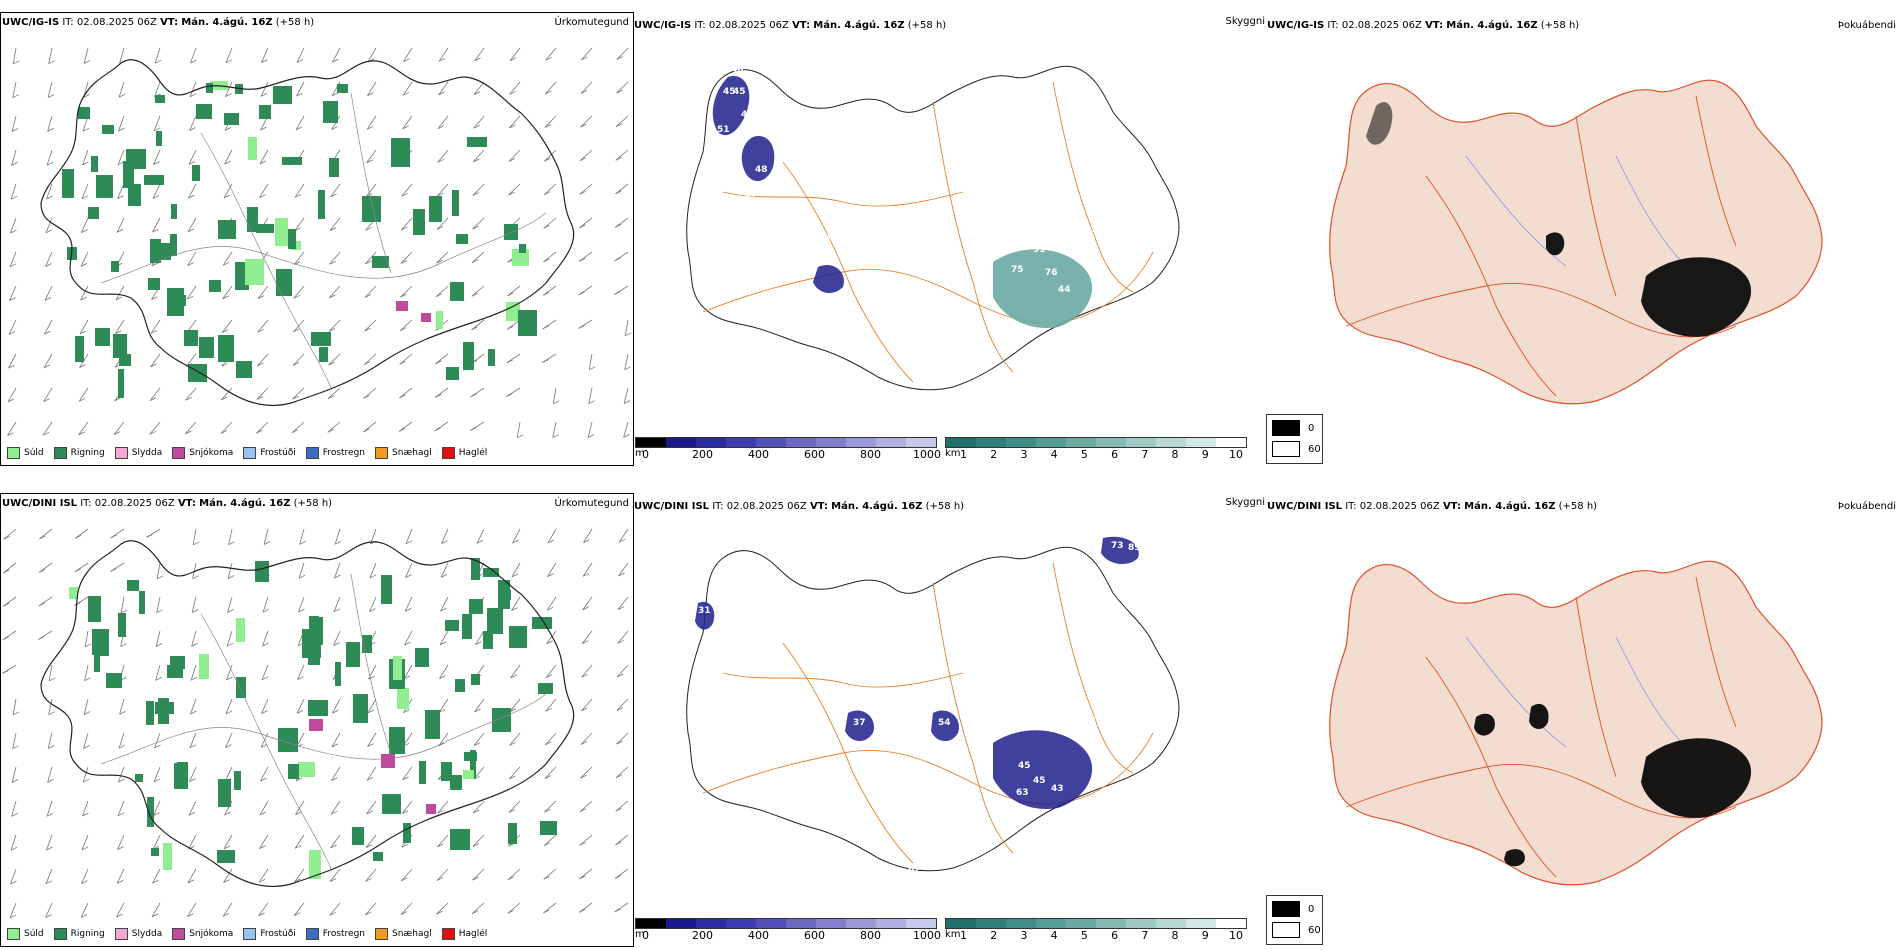  Describe the element at coordinates (944, 723) in the screenshot. I see `cloud-base-label: 54` at that location.